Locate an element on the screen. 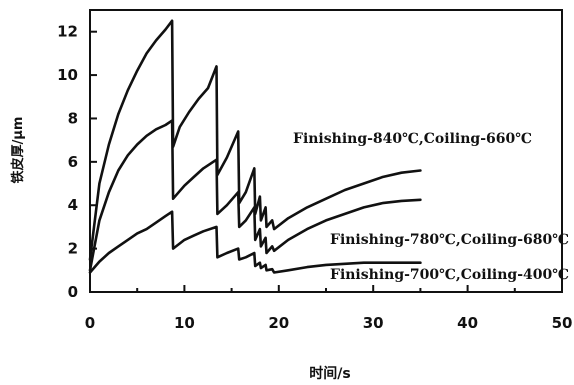  y-tick-label: 10 is located at coordinates (67, 75).